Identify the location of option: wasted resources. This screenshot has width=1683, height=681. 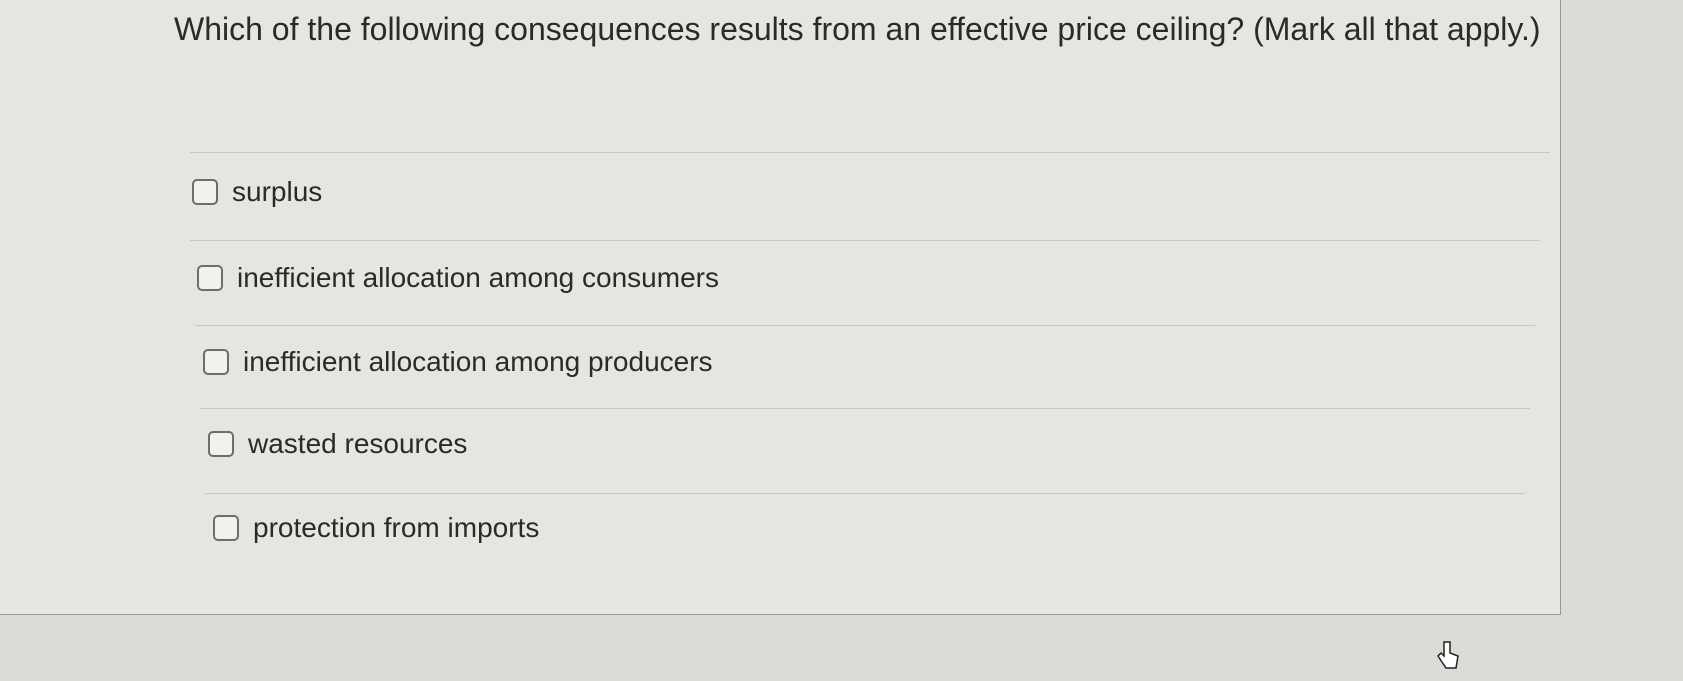
(337, 444).